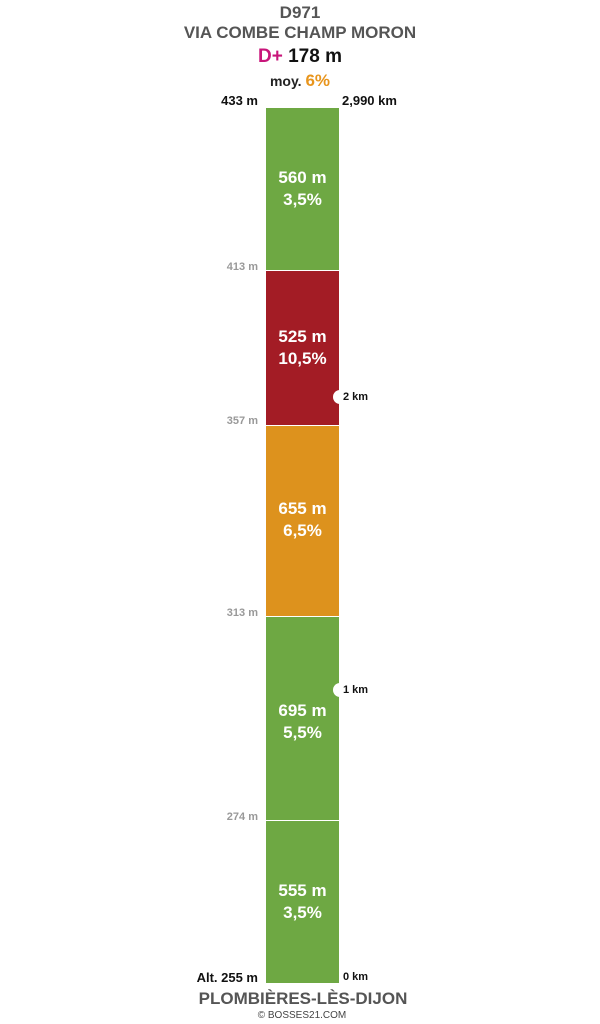 This screenshot has height=1024, width=600. What do you see at coordinates (242, 267) in the screenshot?
I see `altitude-mark: 413 m` at bounding box center [242, 267].